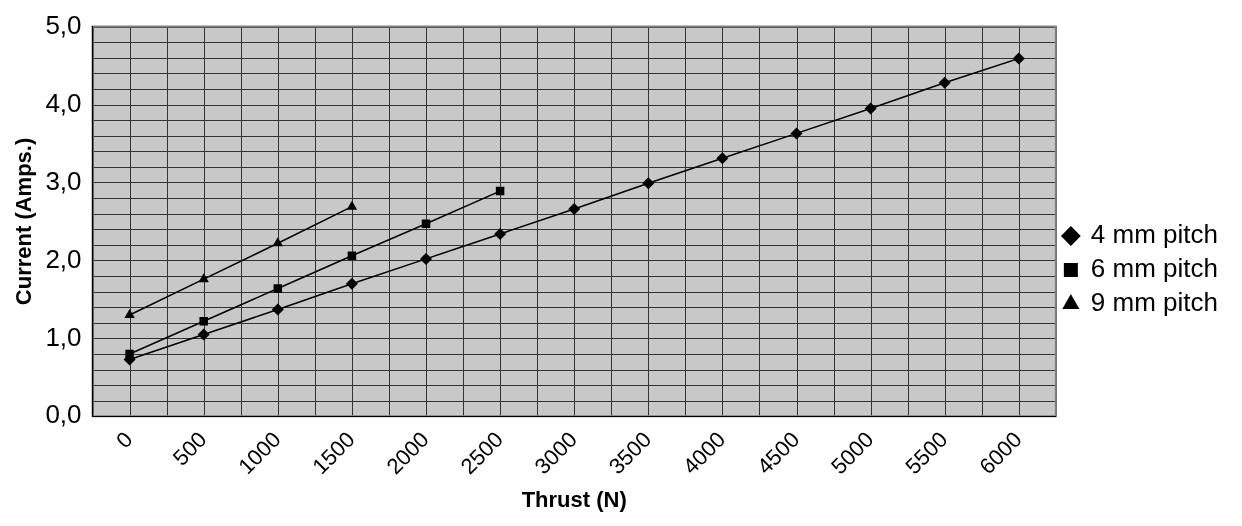 The width and height of the screenshot is (1242, 526). I want to click on x-tick-label: 500, so click(189, 448).